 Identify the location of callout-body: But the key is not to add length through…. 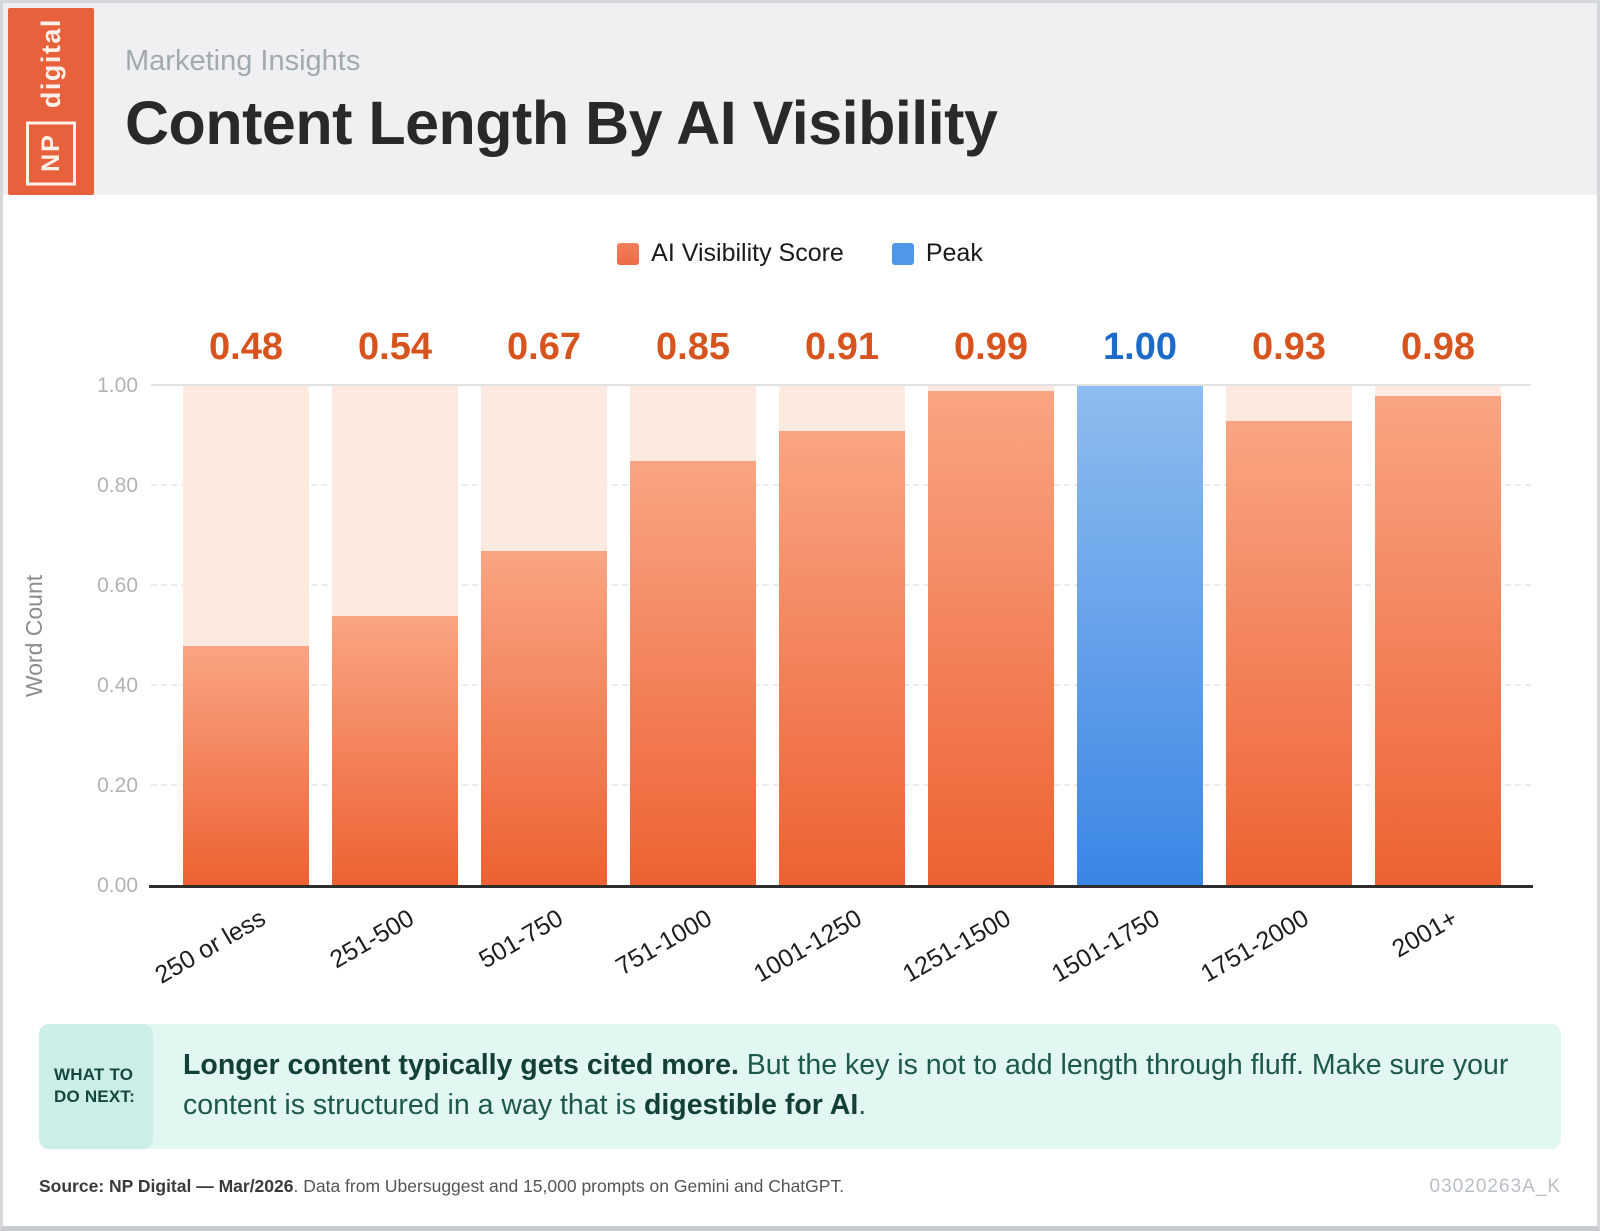
(846, 1085).